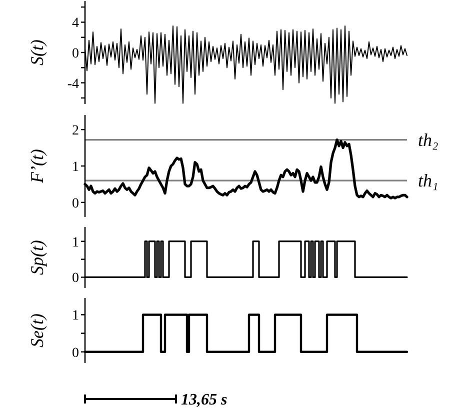 The width and height of the screenshot is (474, 412). Describe the element at coordinates (204, 400) in the screenshot. I see `text: 13,65 s` at that location.